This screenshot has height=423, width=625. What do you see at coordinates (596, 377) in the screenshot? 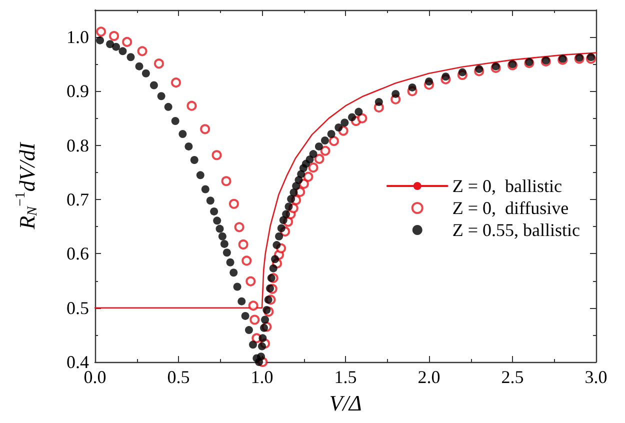
I see `x-tick-label: 3.0` at bounding box center [596, 377].